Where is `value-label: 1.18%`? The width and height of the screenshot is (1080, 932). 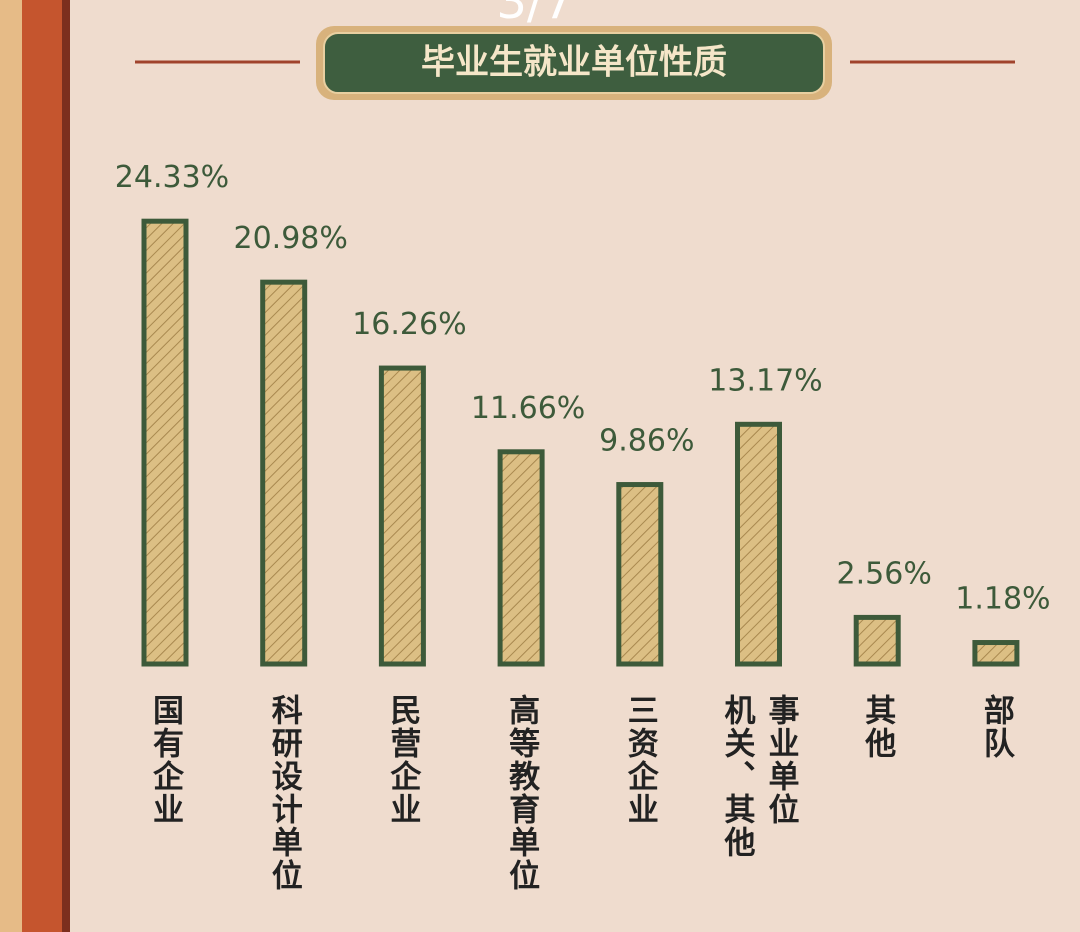 value-label: 1.18% is located at coordinates (1002, 599).